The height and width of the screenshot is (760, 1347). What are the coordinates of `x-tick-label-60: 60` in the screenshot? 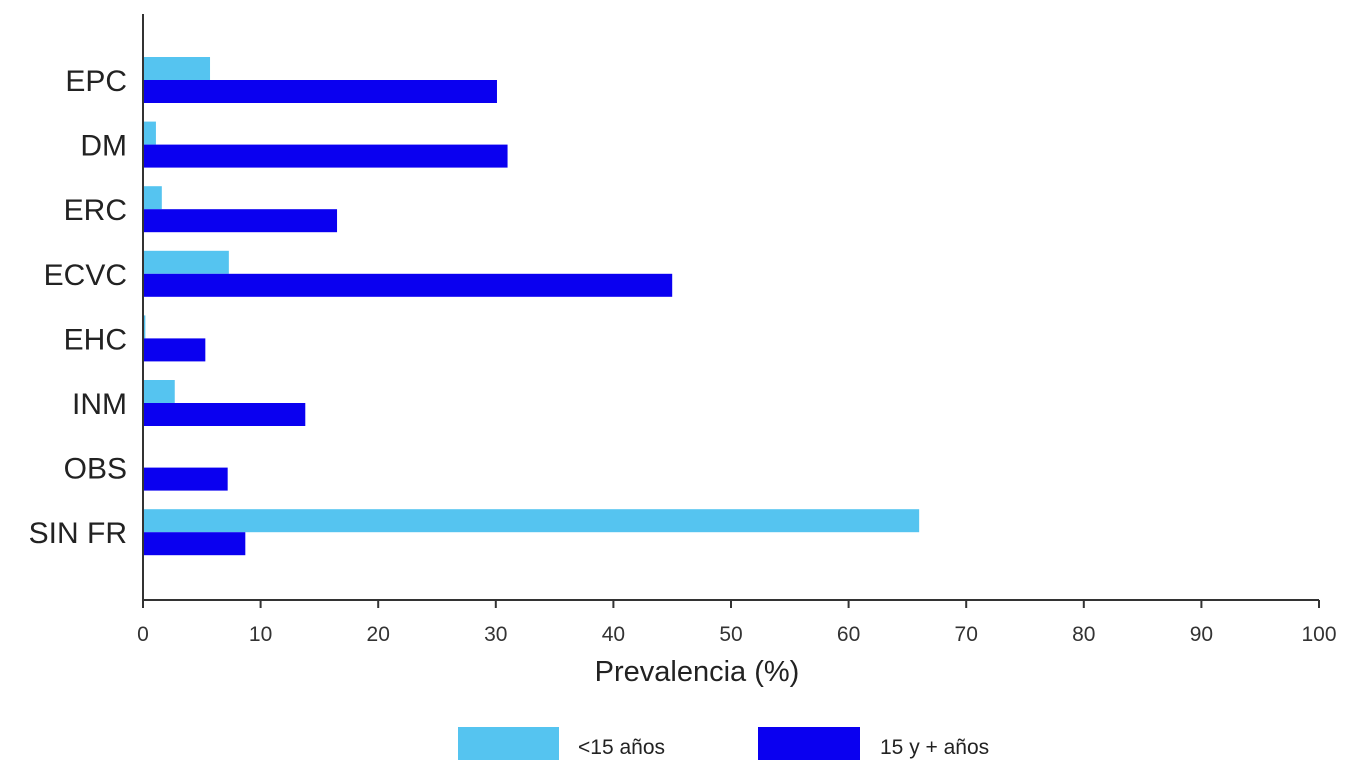 It's located at (848, 634).